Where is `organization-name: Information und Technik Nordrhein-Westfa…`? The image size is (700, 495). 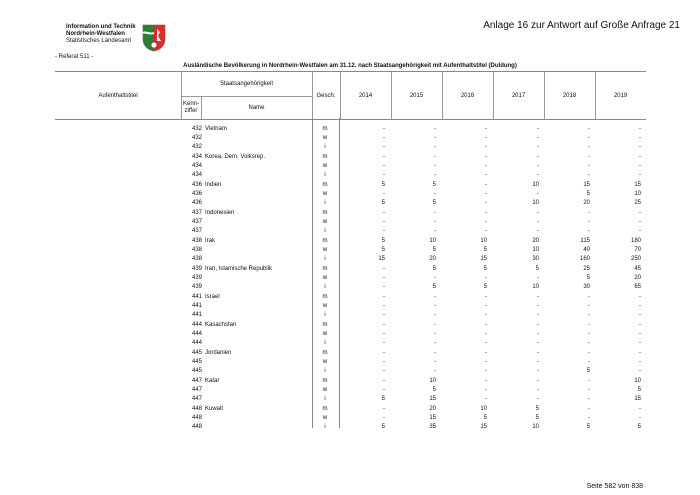
organization-name: Information und Technik Nordrhein-Westfa… is located at coordinates (101, 34).